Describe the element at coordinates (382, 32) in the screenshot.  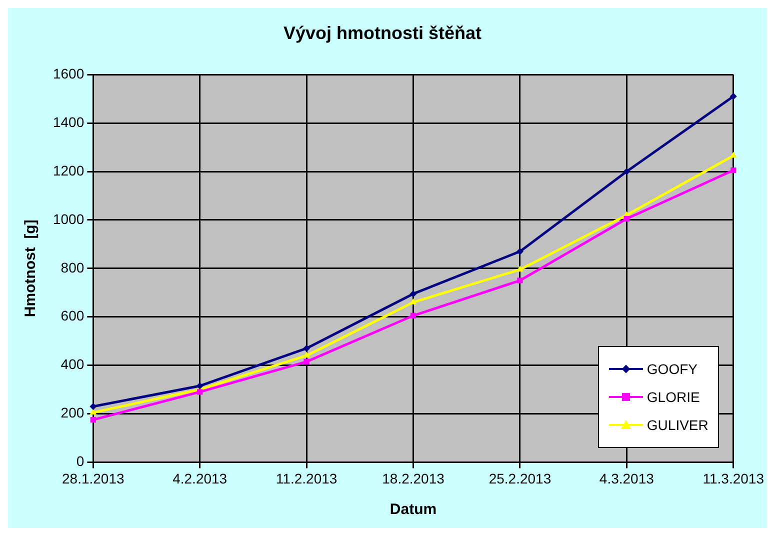
I see `chart-title: Vývoj hmotnosti štěňat` at that location.